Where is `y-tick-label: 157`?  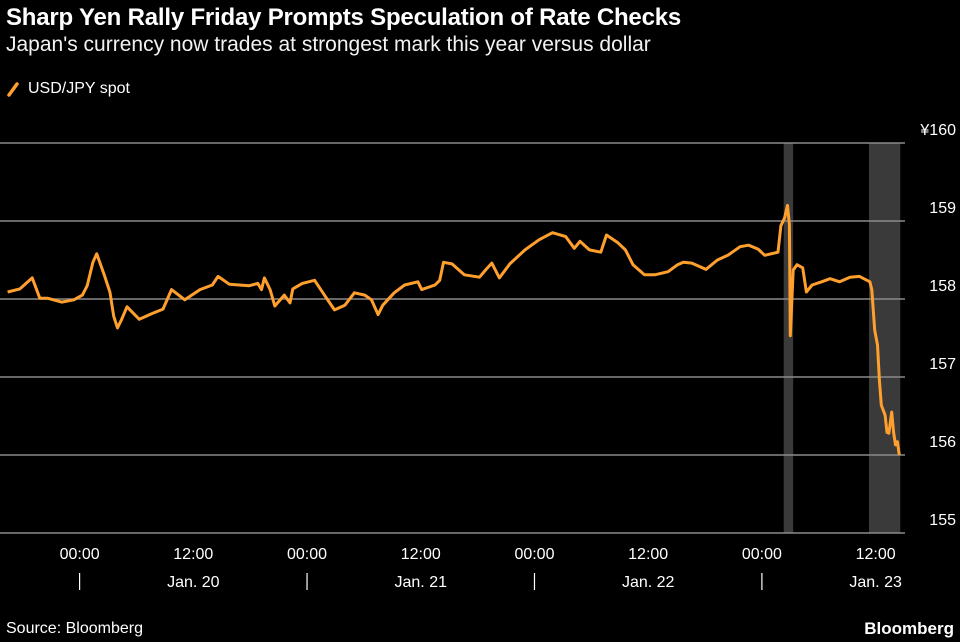
y-tick-label: 157 is located at coordinates (942, 364).